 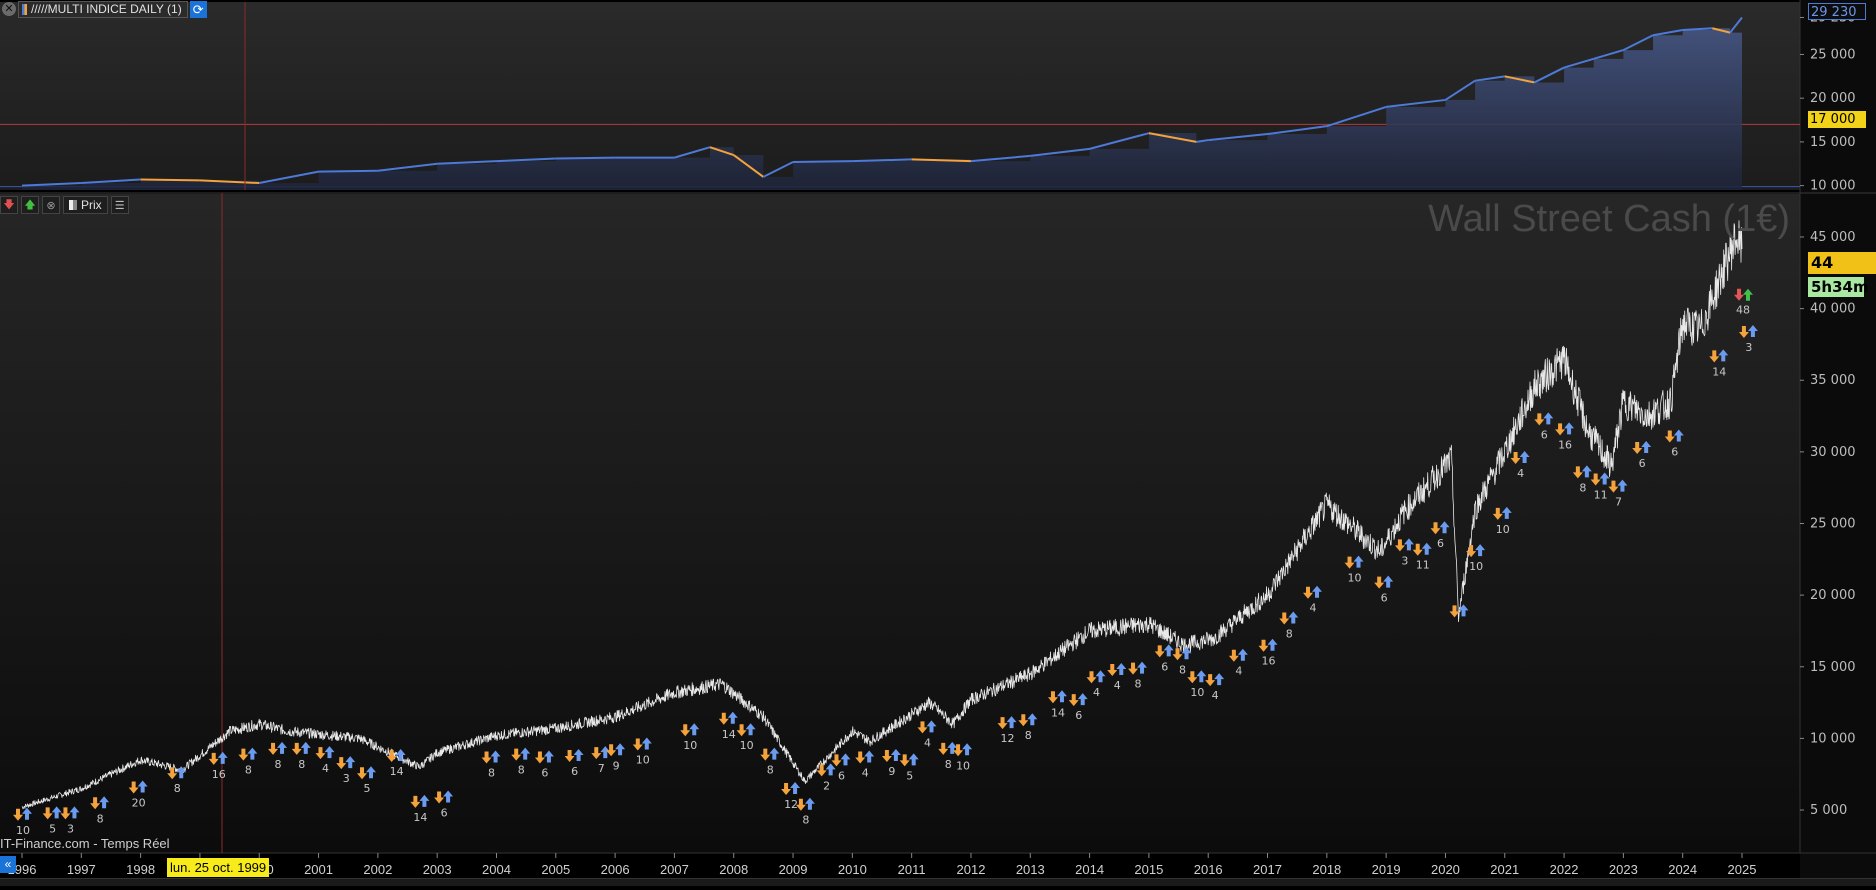 I want to click on x-tick-label: 2019, so click(x=1386, y=869).